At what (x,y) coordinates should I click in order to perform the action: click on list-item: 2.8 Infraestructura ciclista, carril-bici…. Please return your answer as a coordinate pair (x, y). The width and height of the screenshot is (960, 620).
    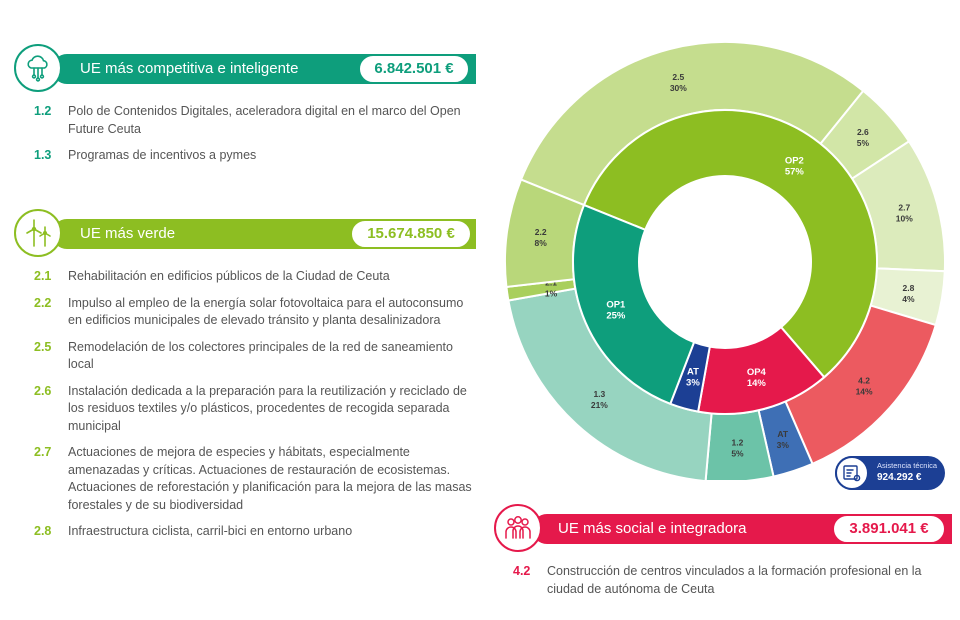
    Looking at the image, I should click on (254, 532).